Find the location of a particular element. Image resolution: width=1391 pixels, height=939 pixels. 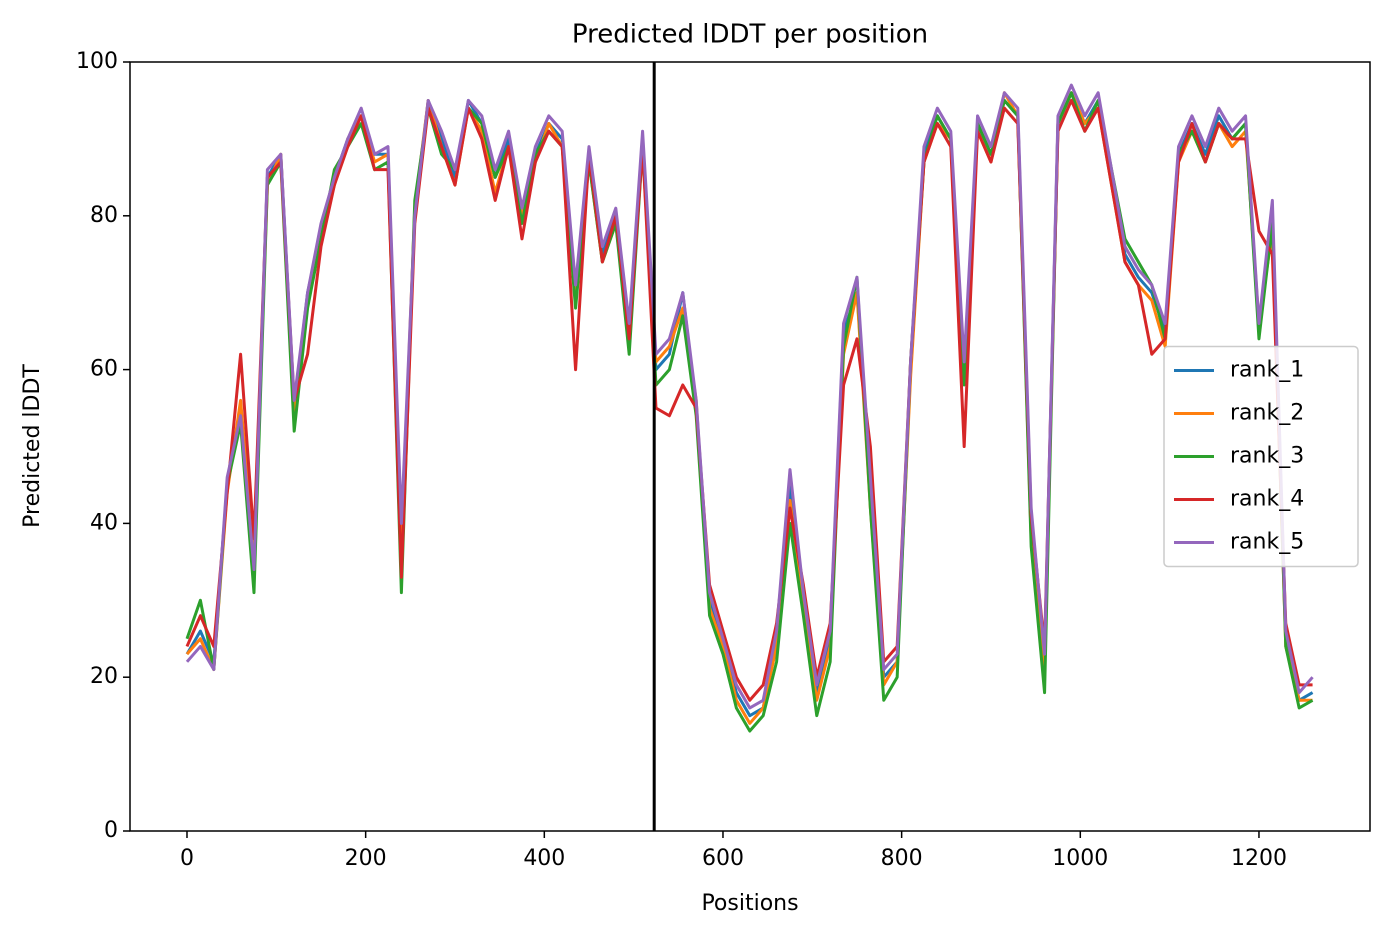

y-tick-label: 60 is located at coordinates (104, 369).